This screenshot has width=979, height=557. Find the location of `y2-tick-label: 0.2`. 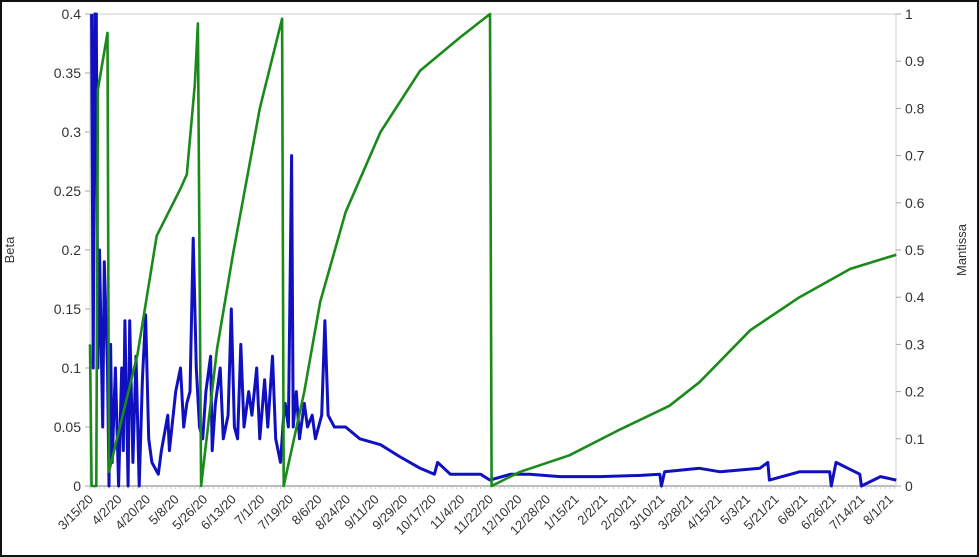

y2-tick-label: 0.2 is located at coordinates (915, 392).